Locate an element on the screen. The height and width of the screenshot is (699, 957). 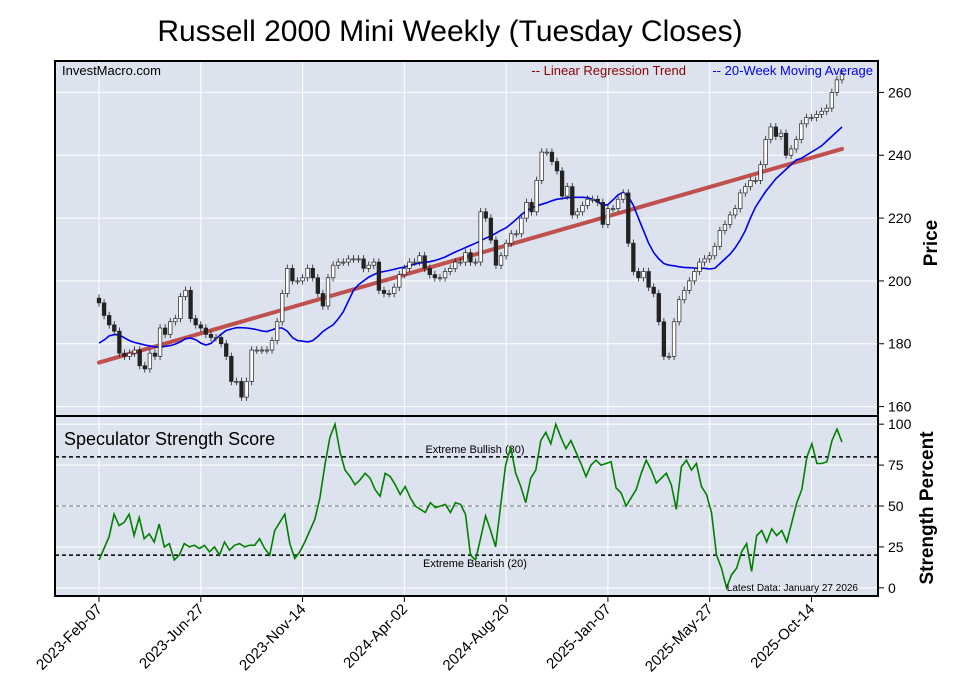
price-y-ticks: 160 180 200 220 240 260 is located at coordinates (895, 249).